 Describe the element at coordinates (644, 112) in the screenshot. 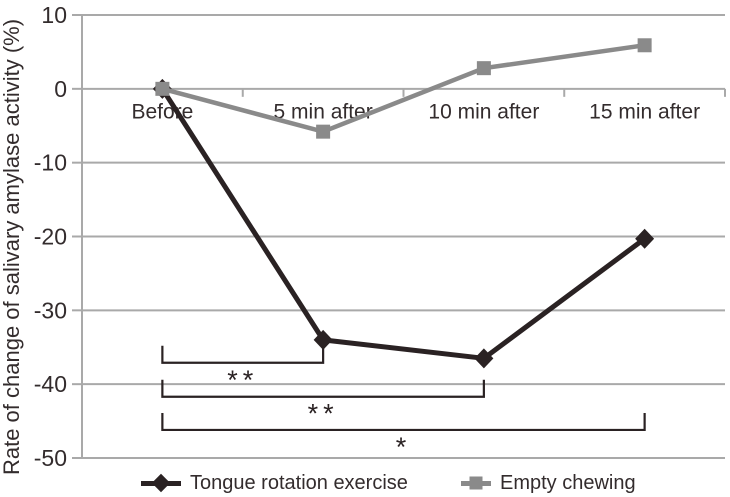

I see `x-category-label: 15 min after` at that location.